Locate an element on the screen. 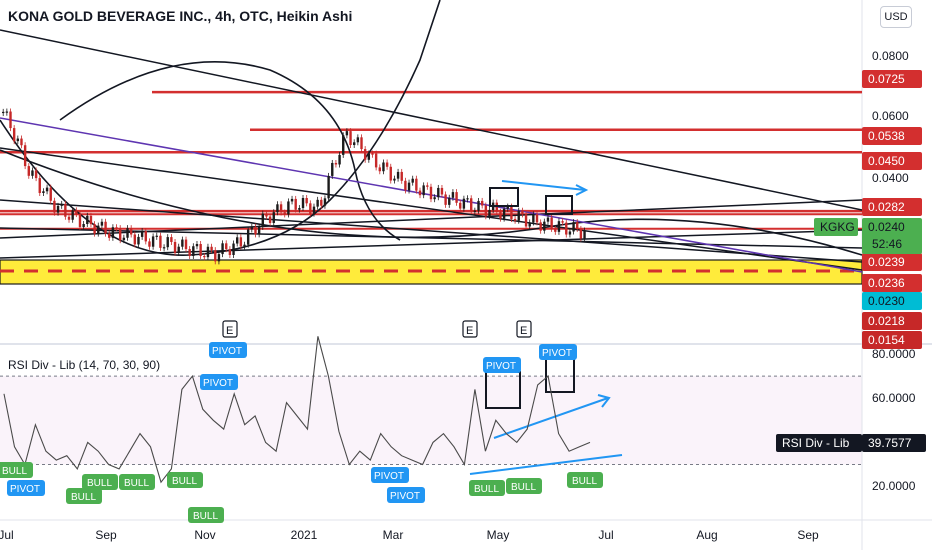 This screenshot has height=550, width=932. arc-drawing is located at coordinates (230, 151).